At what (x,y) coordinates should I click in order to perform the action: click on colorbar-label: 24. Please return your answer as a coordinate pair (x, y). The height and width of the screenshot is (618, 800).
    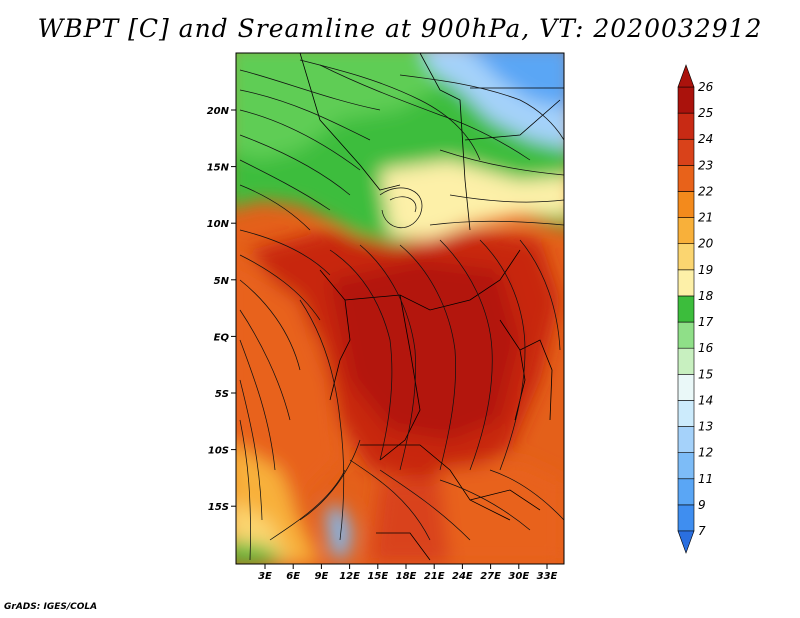
    Looking at the image, I should click on (705, 139).